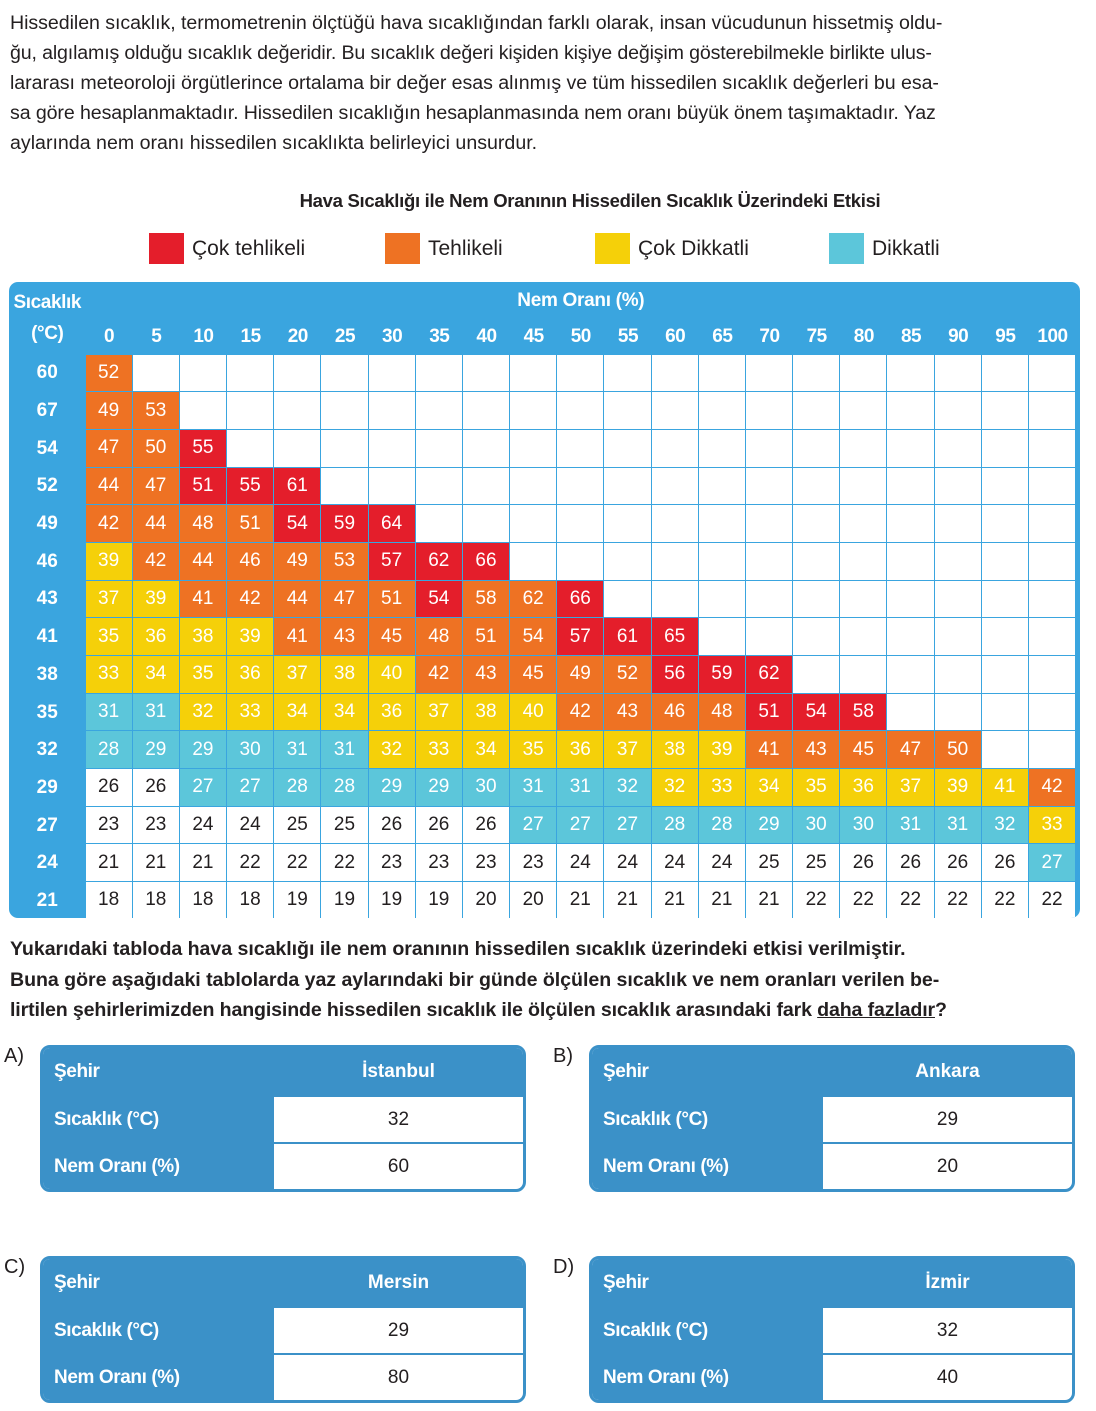  What do you see at coordinates (392, 336) in the screenshot?
I see `humidity-column-header: 30` at bounding box center [392, 336].